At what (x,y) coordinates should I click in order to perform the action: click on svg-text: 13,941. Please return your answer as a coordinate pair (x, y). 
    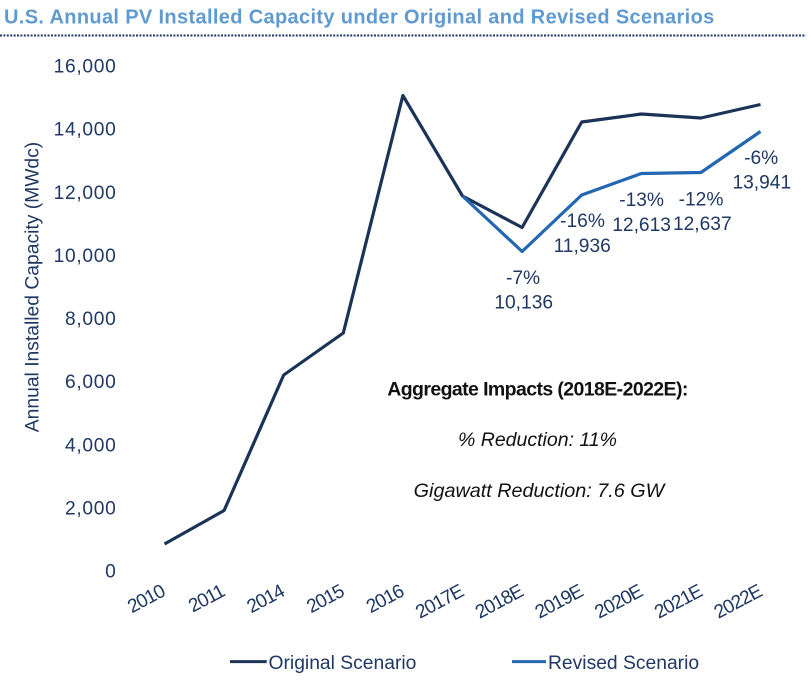
    Looking at the image, I should click on (761, 182).